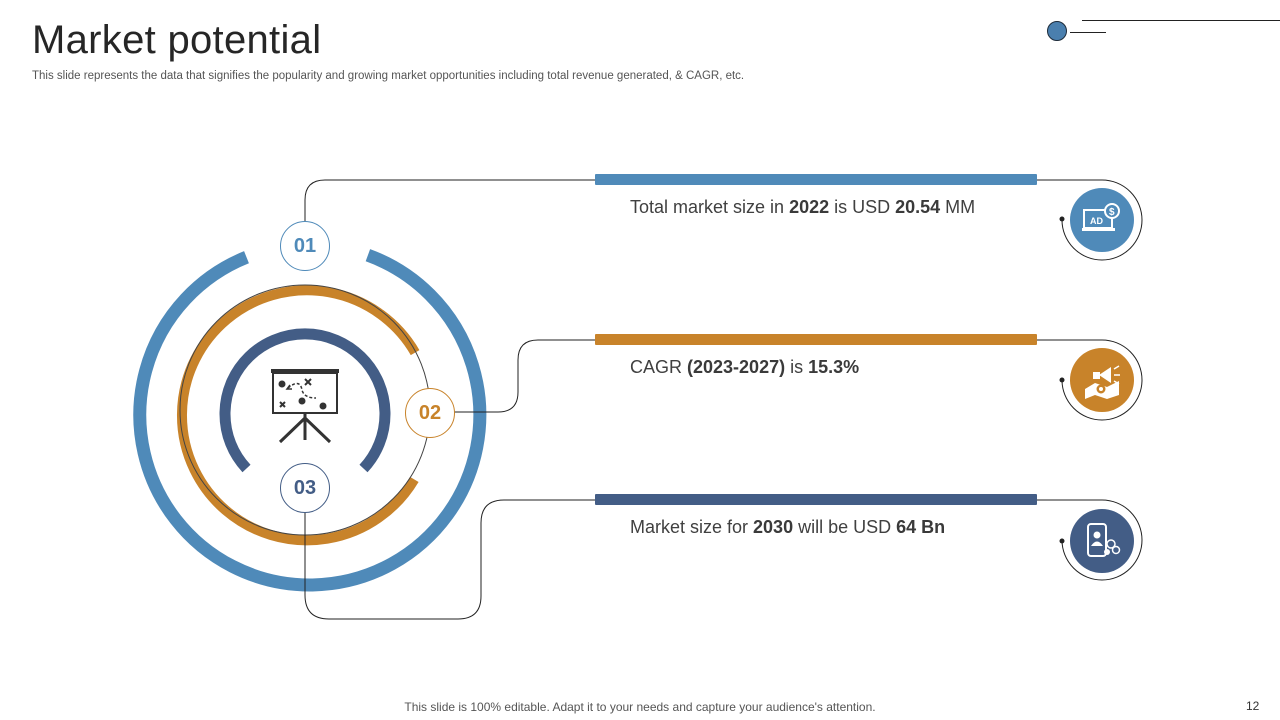 This screenshot has width=1280, height=720. I want to click on step-number: 01, so click(305, 245).